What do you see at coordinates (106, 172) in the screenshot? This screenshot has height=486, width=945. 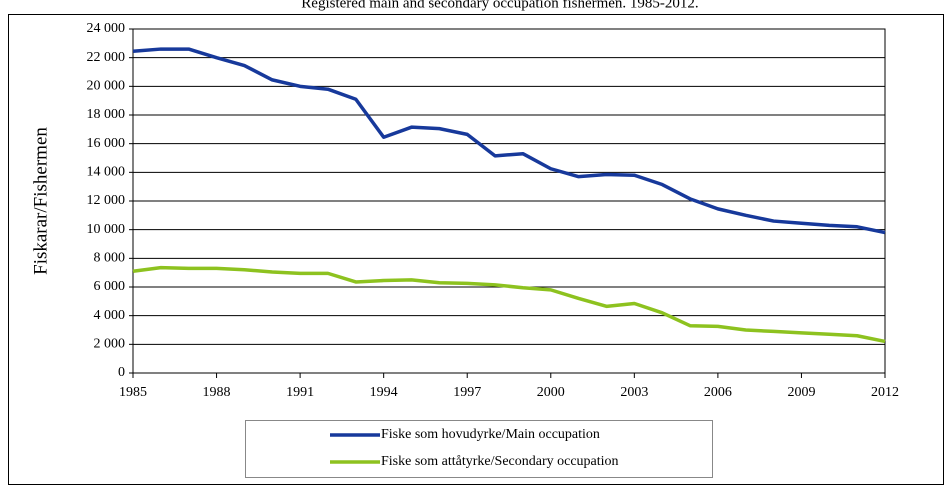 I see `y-tick-label: 14 000` at bounding box center [106, 172].